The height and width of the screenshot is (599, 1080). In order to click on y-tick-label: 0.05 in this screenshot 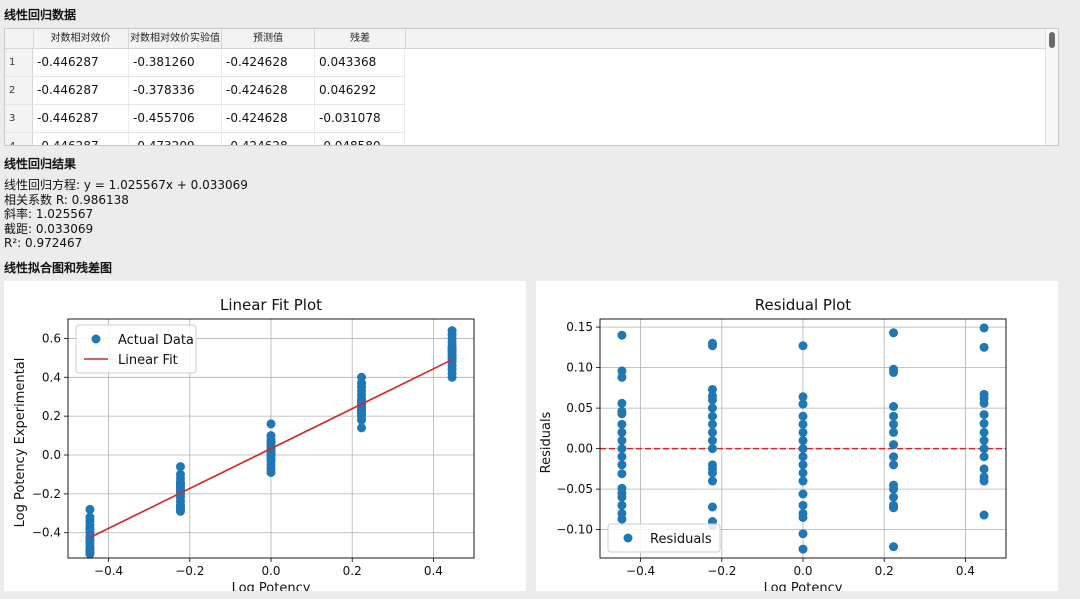, I will do `click(579, 408)`.